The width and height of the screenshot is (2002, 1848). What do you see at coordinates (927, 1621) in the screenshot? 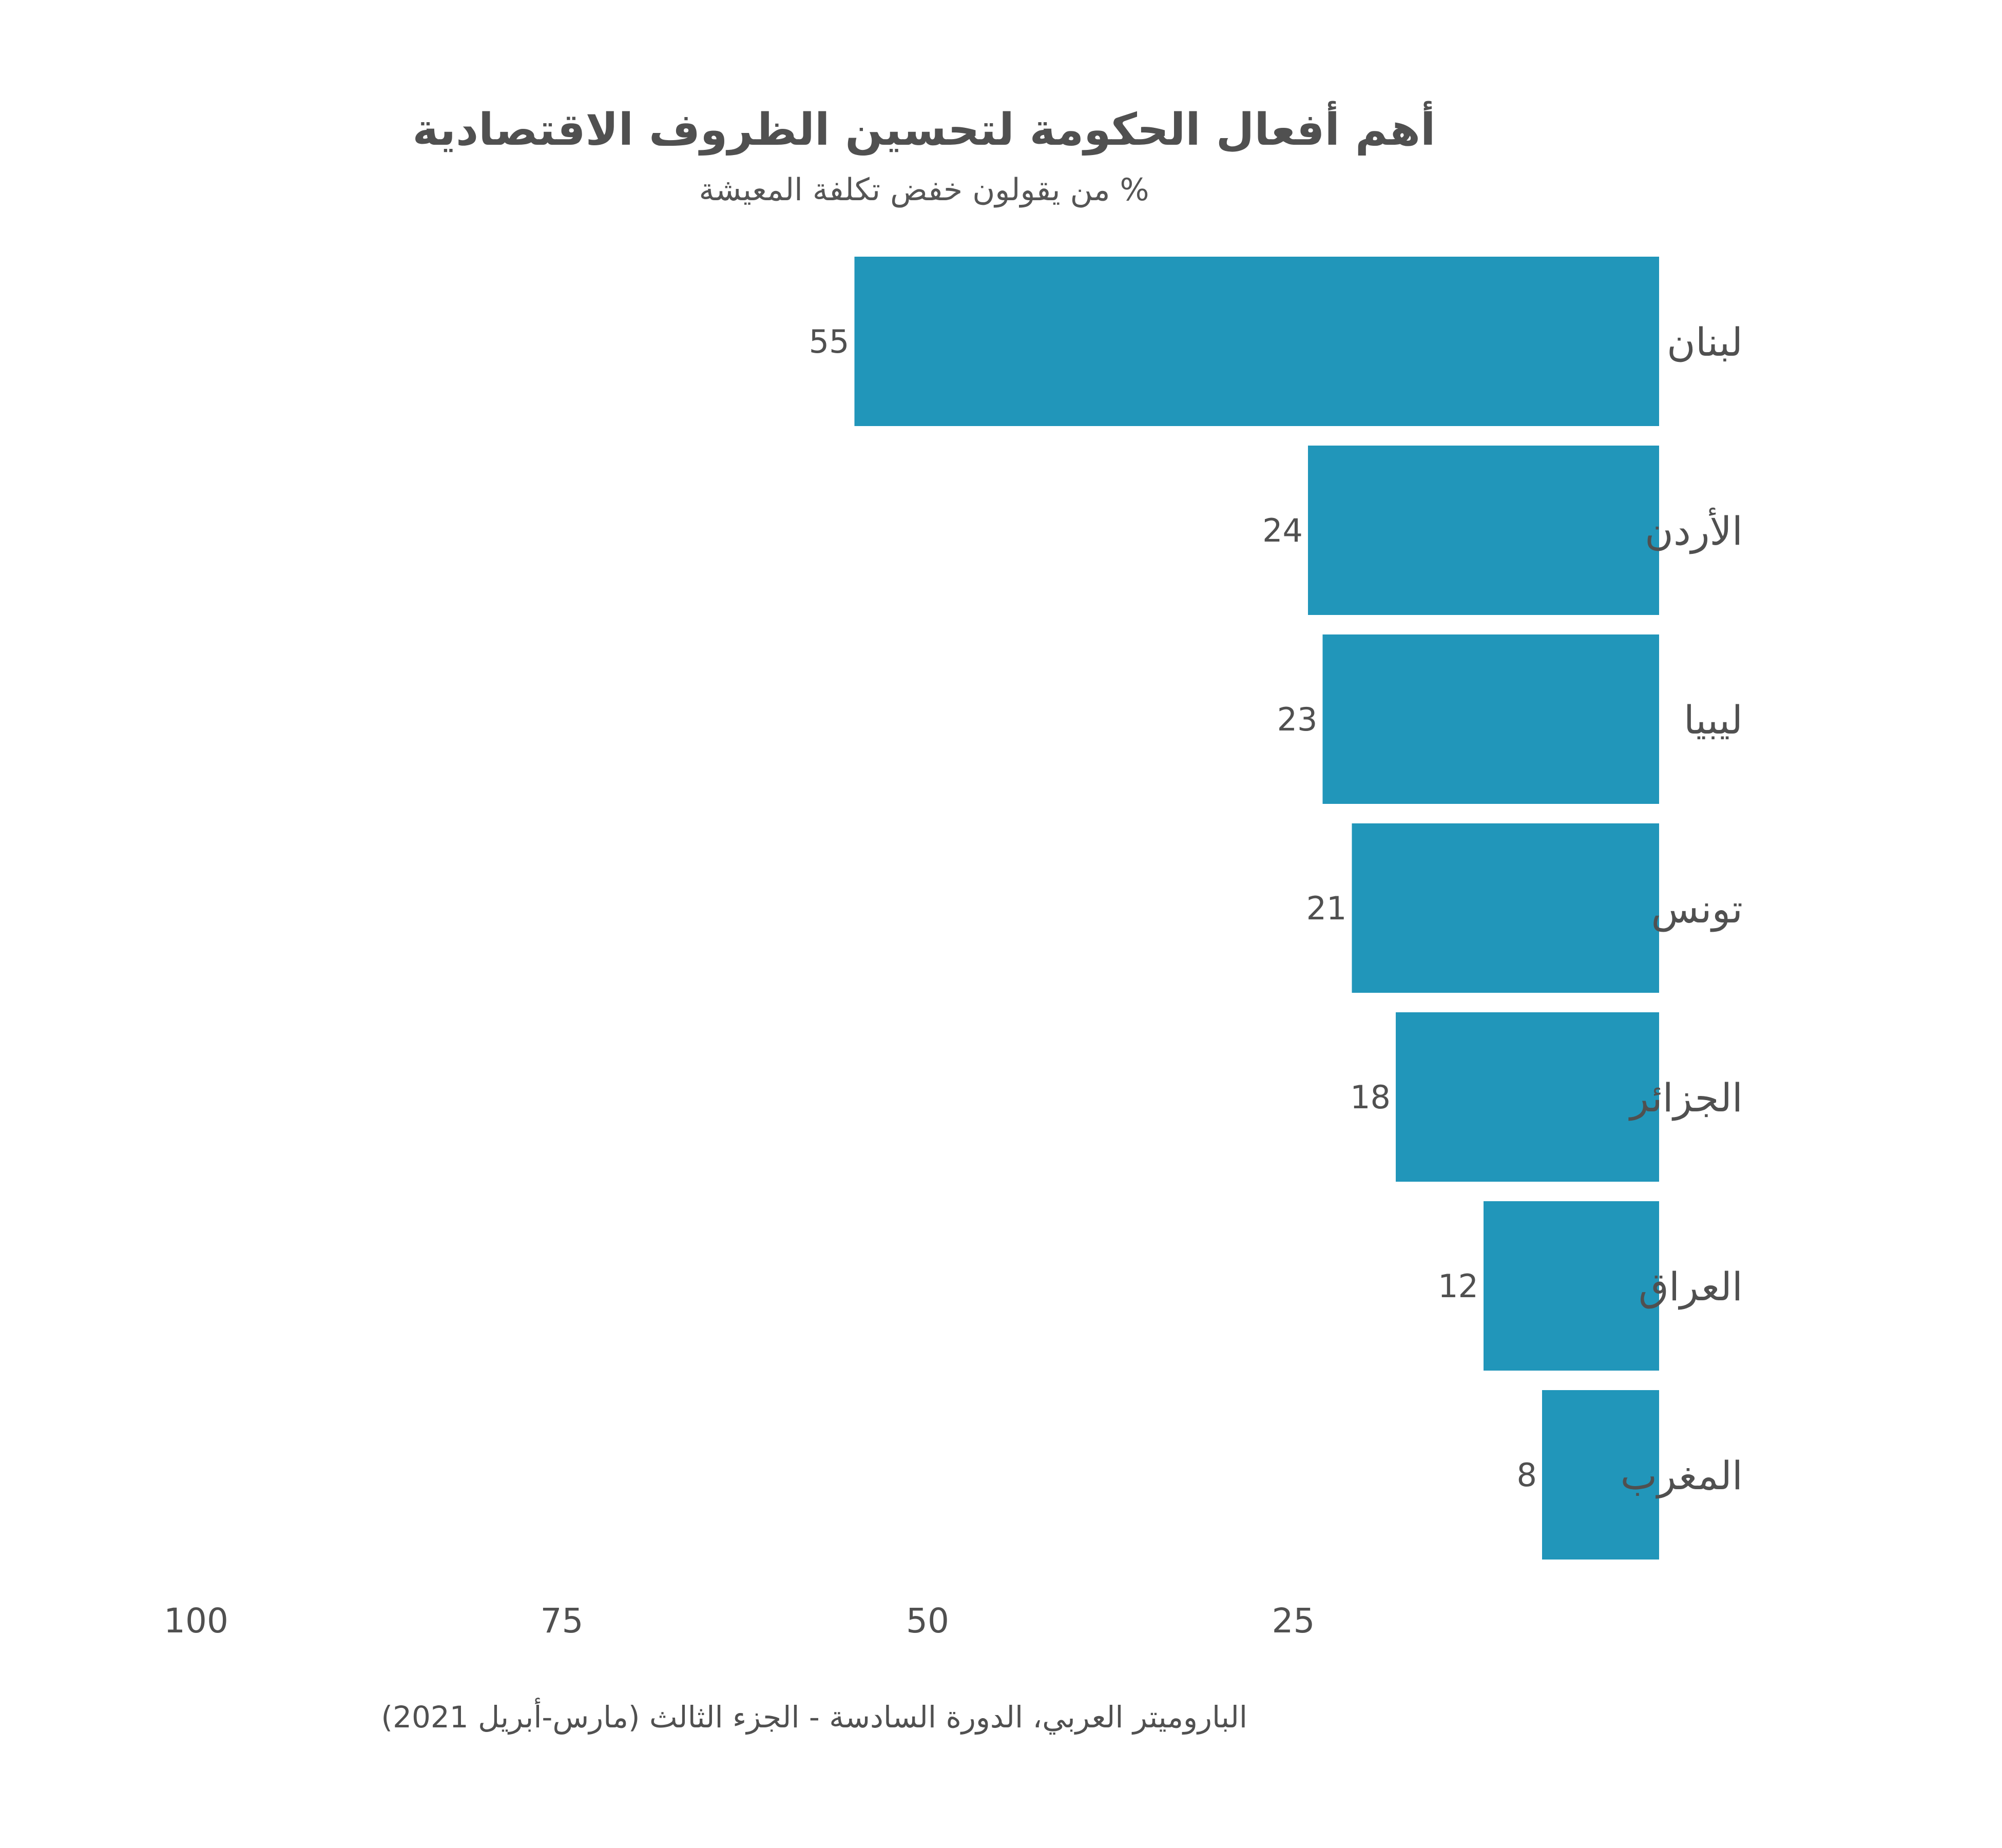
I see `x-tick-label: 50` at bounding box center [927, 1621].